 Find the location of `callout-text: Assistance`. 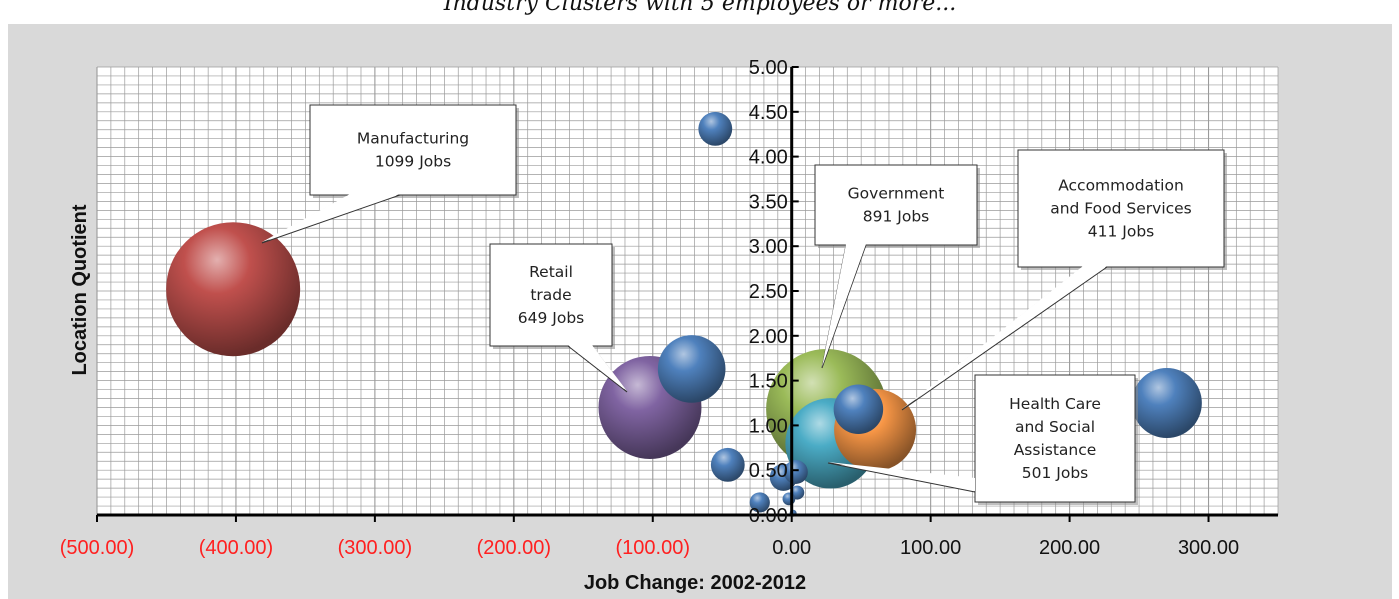

callout-text: Assistance is located at coordinates (1055, 450).